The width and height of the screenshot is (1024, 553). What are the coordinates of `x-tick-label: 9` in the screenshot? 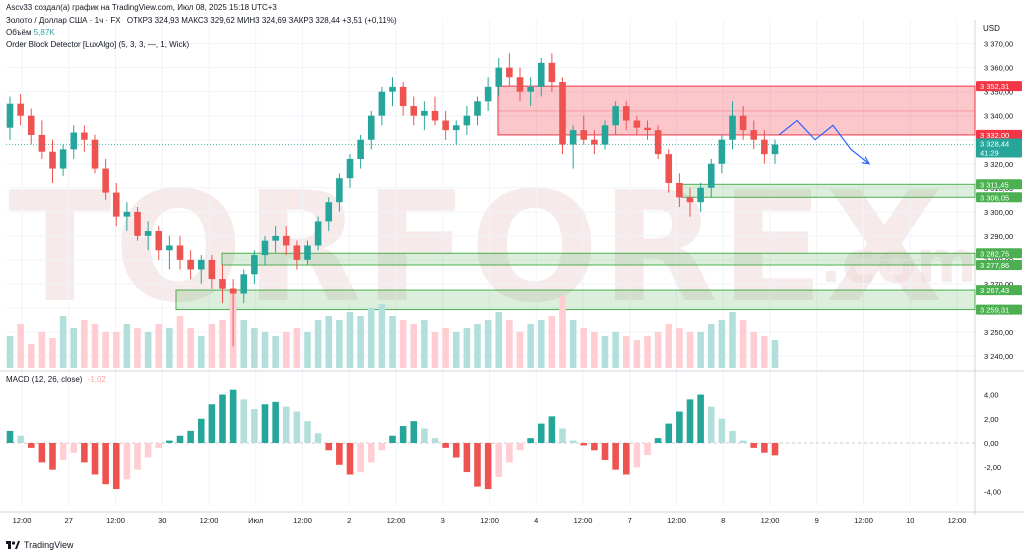 It's located at (817, 520).